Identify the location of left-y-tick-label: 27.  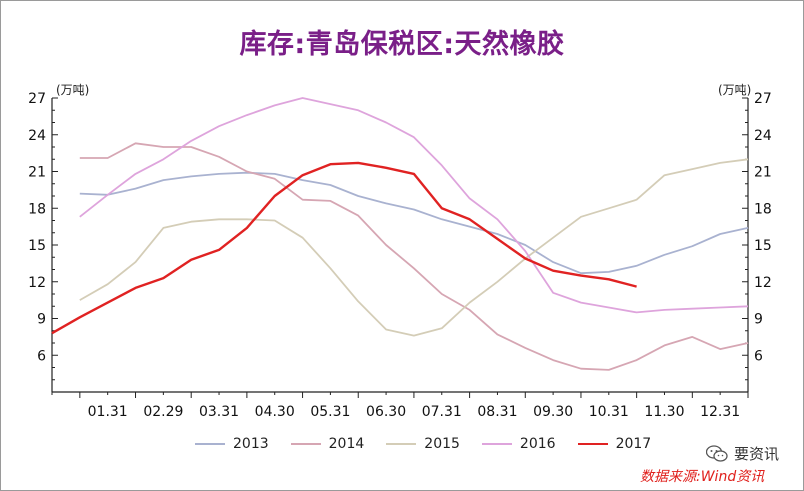
(37, 99).